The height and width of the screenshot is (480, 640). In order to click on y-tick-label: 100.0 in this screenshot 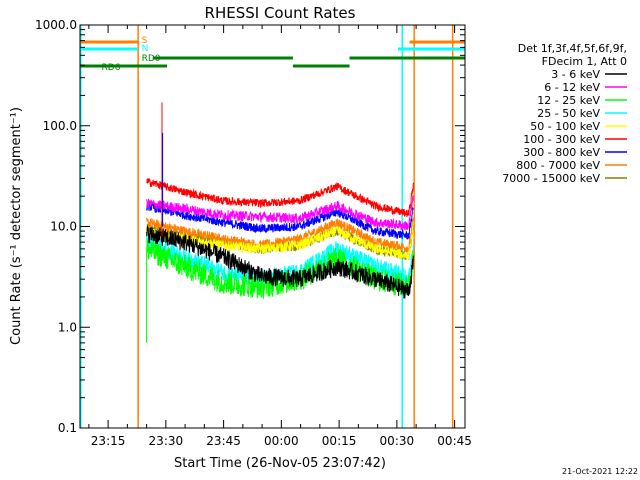, I will do `click(60, 126)`.